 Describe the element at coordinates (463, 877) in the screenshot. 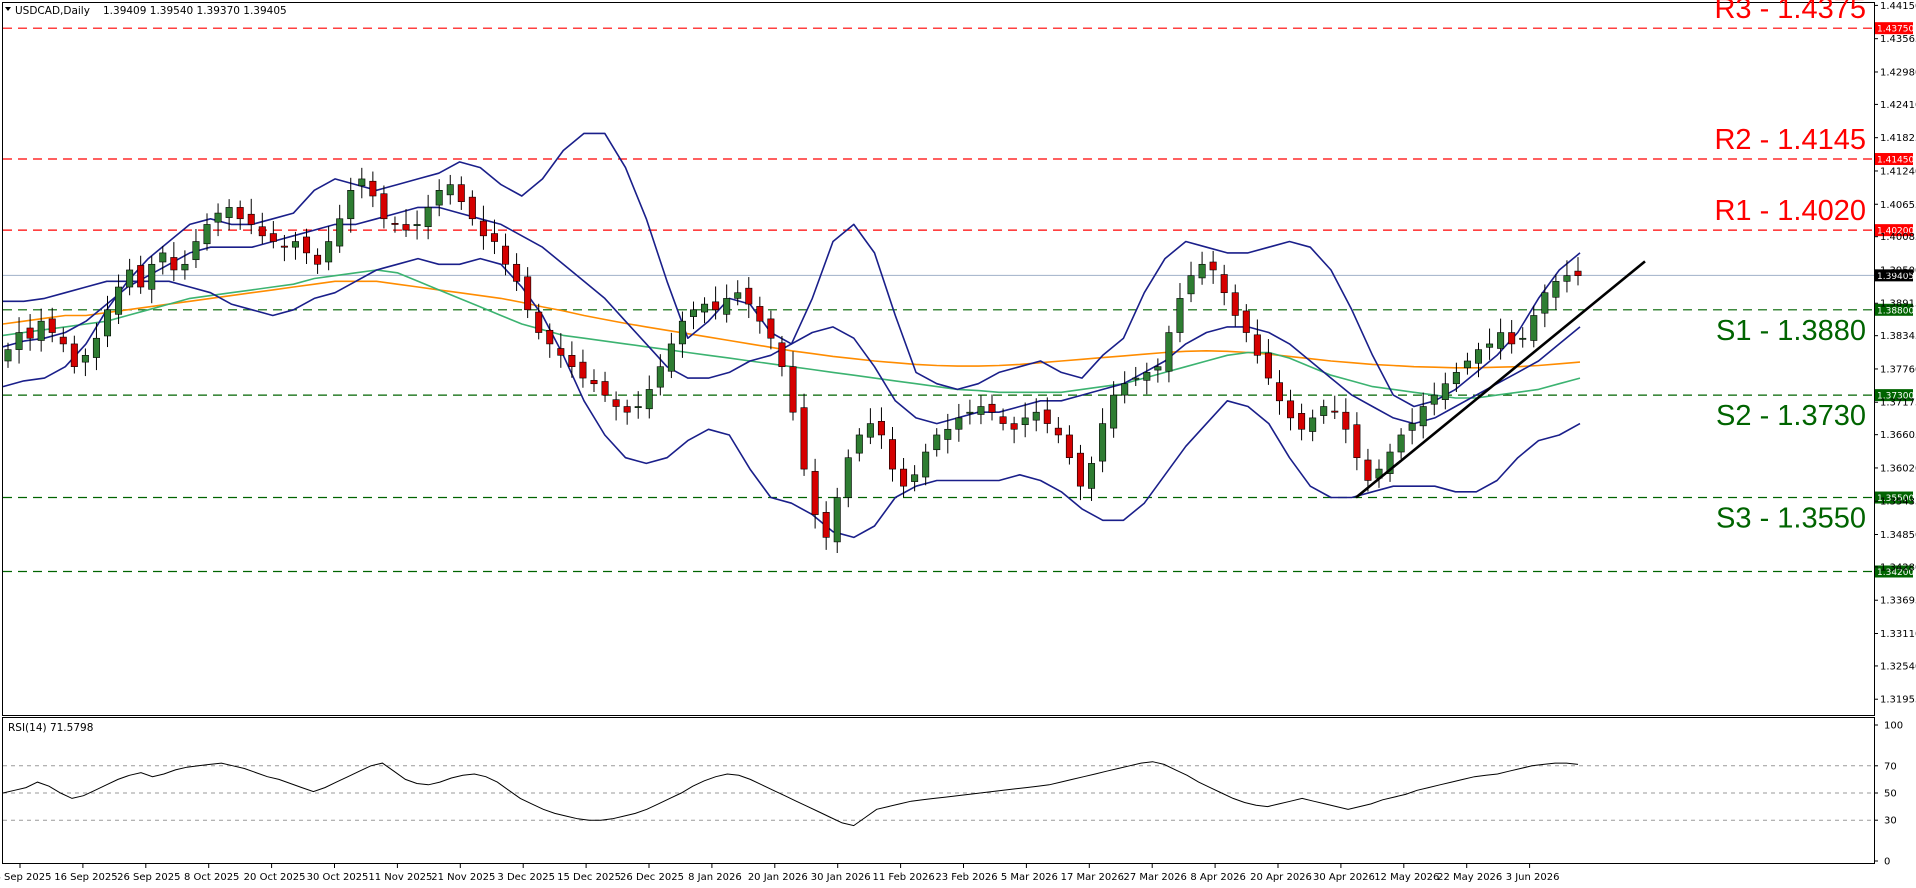

I see `time-tick-label: 21 Nov 2025` at that location.